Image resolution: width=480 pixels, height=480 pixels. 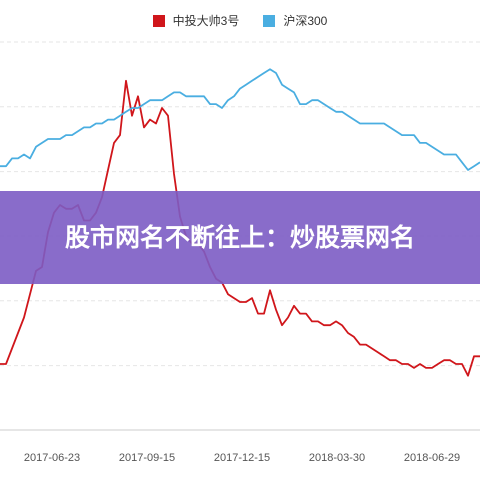 I want to click on legend-item-series-1: 中投大帅3号, so click(x=196, y=20).